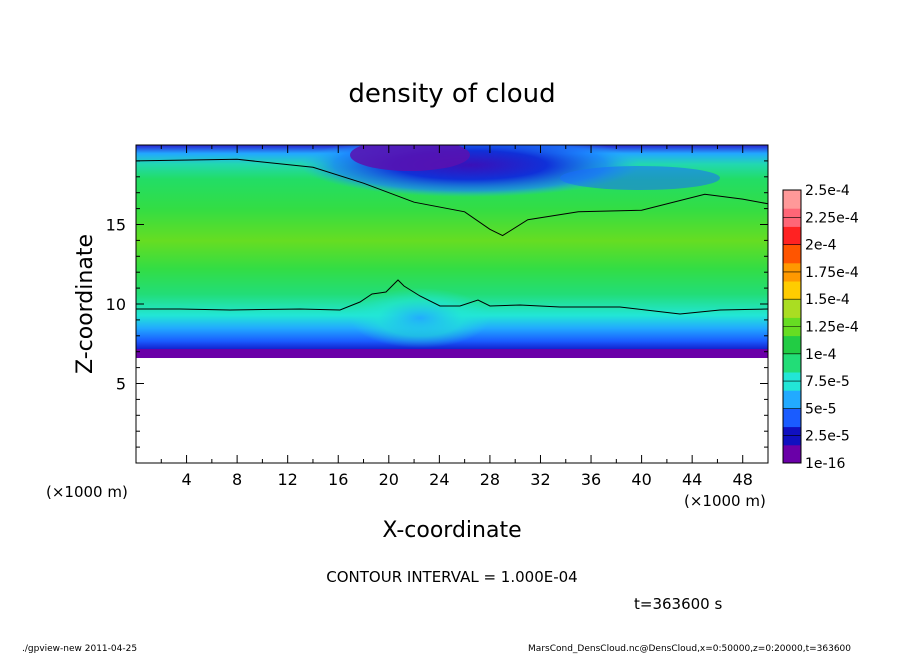 The image size is (904, 654). I want to click on x-tick-label: 16, so click(338, 479).